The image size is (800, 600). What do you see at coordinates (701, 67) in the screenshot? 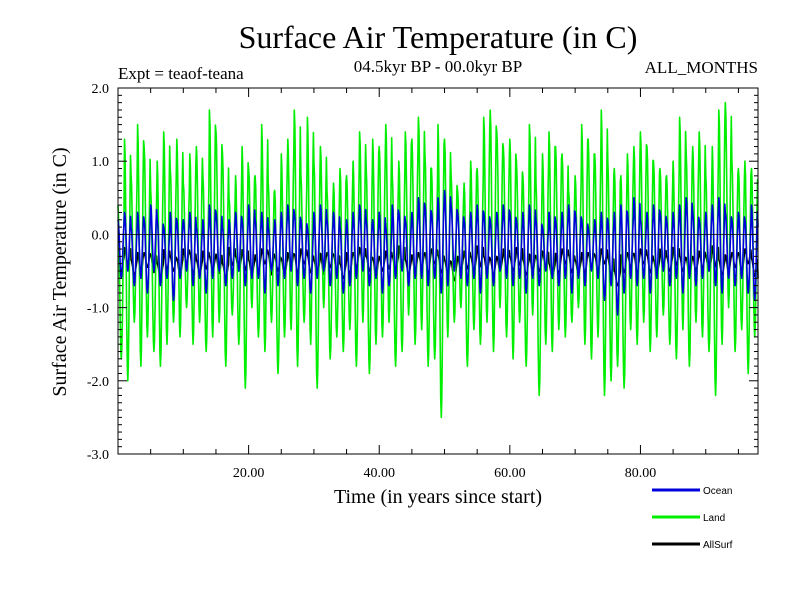
I see `subtitle-months: ALL_MONTHS` at bounding box center [701, 67].